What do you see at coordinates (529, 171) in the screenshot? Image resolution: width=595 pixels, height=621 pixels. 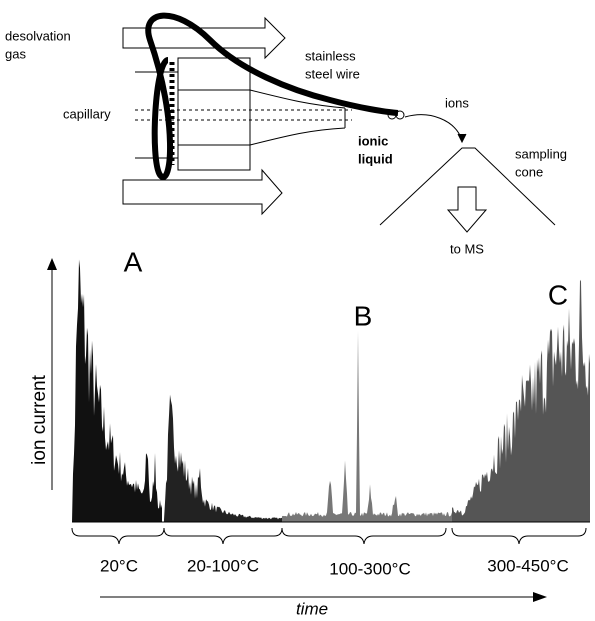 I see `label: cone` at bounding box center [529, 171].